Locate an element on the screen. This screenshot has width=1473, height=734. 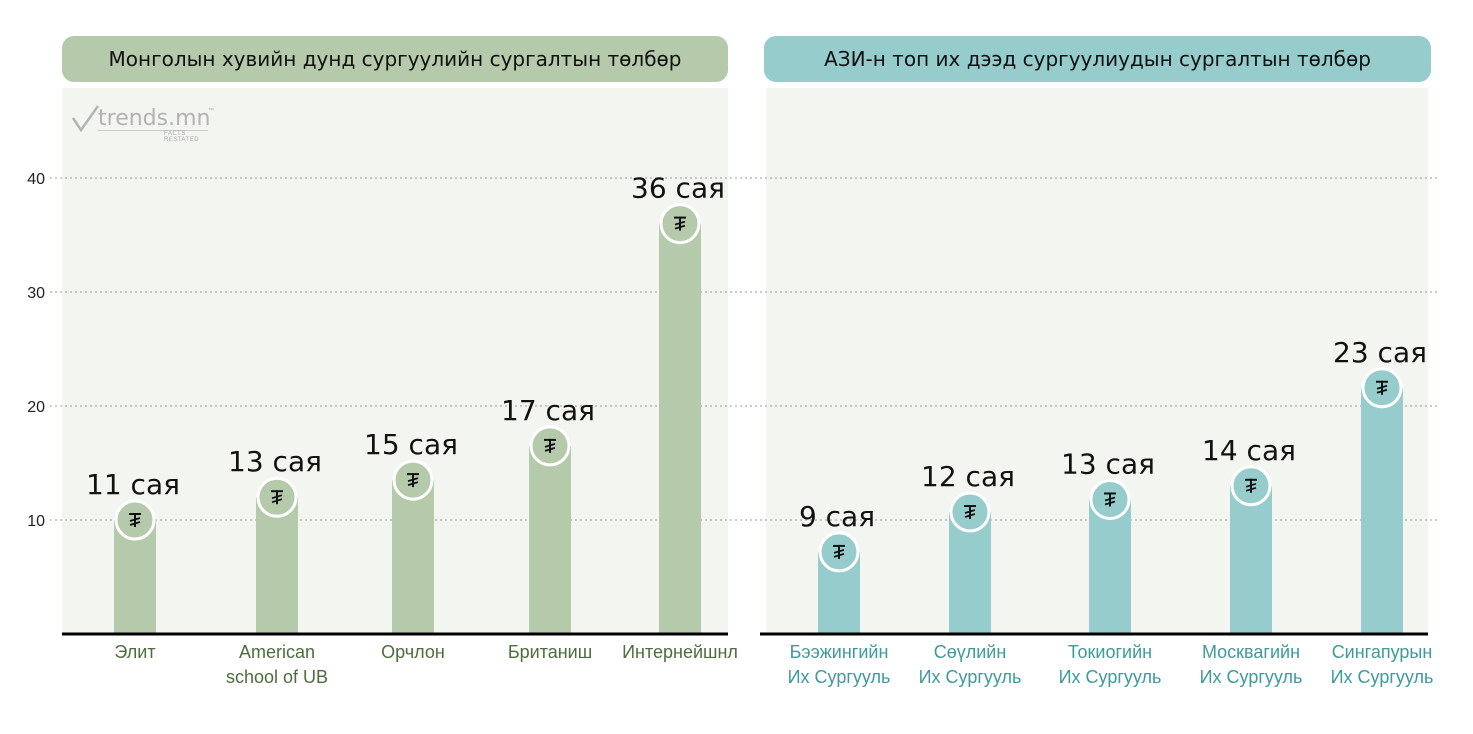
category-label: Интернейшнл is located at coordinates (680, 652).